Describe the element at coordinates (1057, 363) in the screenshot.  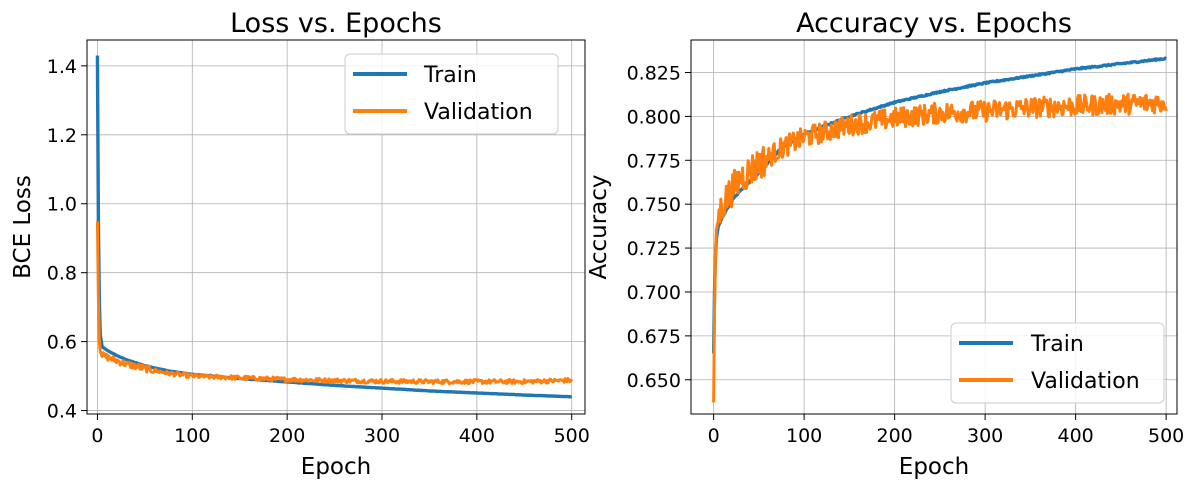
I see `accuracy-legend: Train Validation` at that location.